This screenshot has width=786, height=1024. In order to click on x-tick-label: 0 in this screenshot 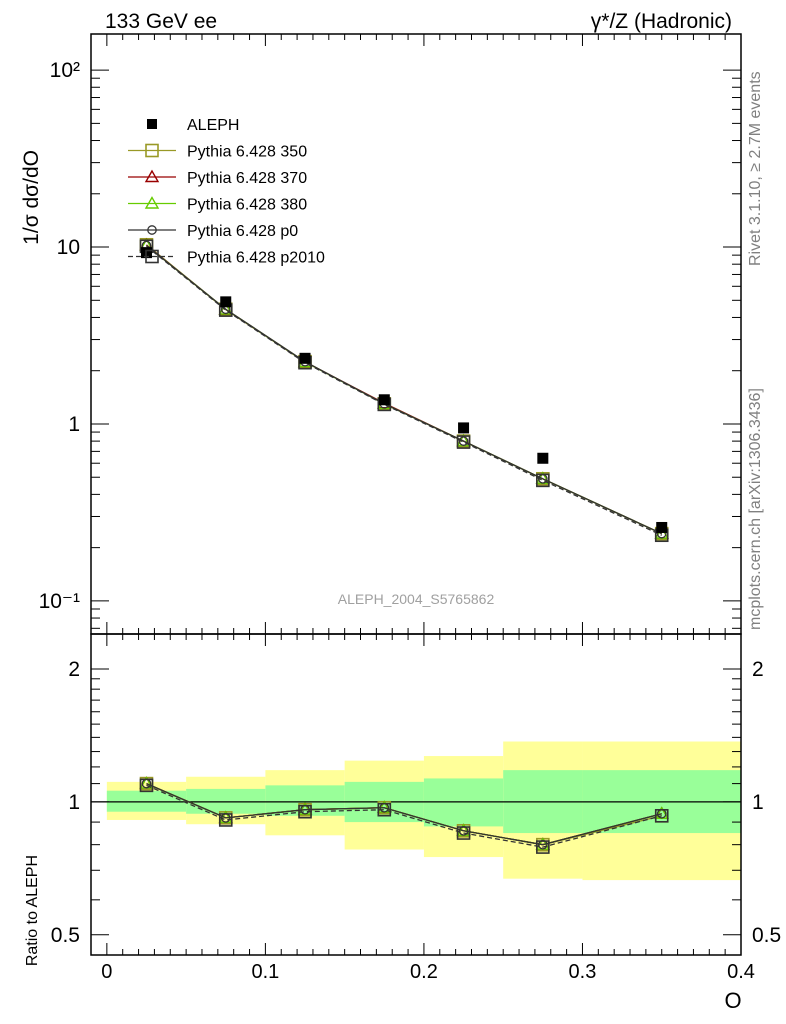, I will do `click(106, 972)`.